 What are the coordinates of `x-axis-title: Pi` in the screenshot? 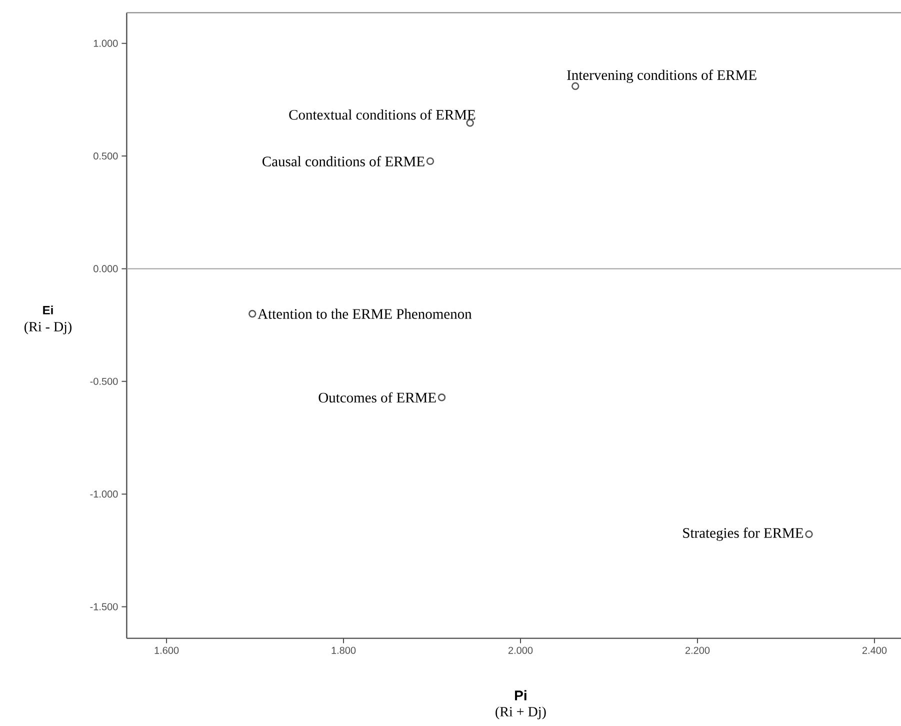 It's located at (520, 695).